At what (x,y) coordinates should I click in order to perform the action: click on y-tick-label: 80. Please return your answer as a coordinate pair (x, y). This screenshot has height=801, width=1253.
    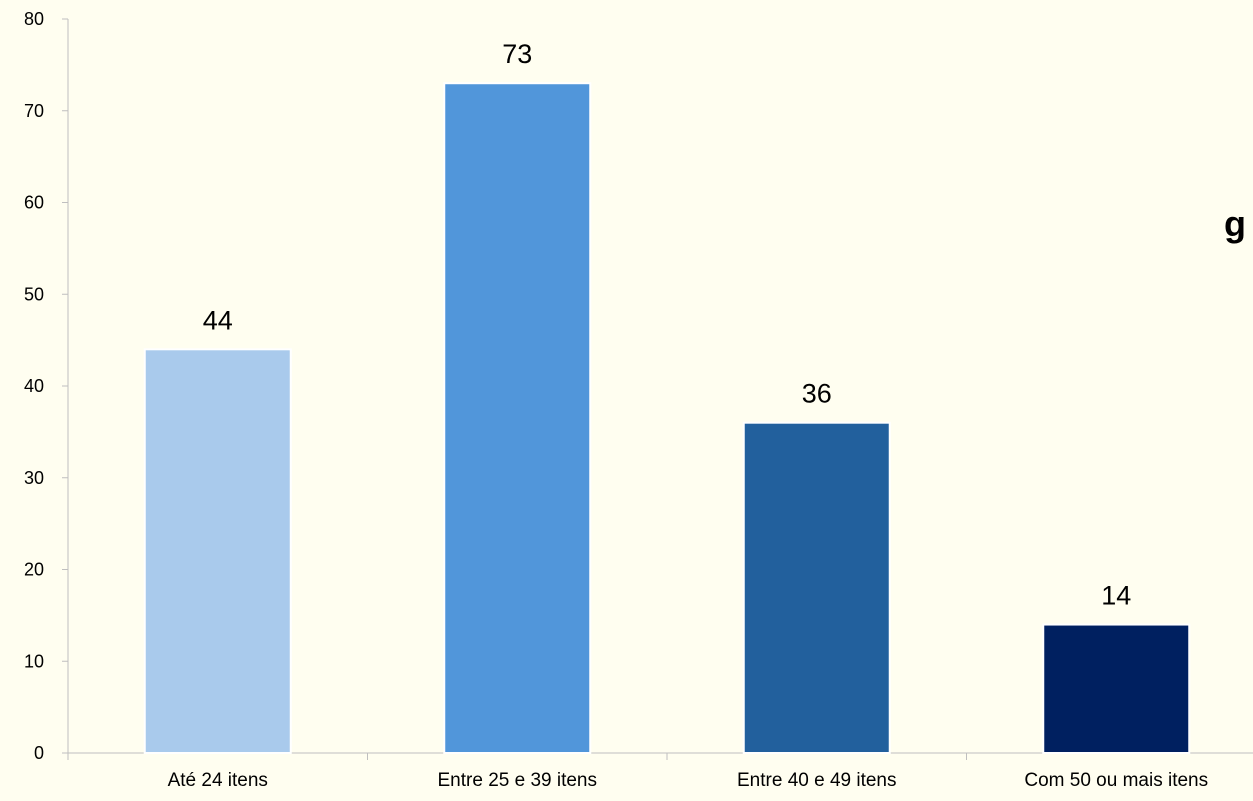
    Looking at the image, I should click on (34, 19).